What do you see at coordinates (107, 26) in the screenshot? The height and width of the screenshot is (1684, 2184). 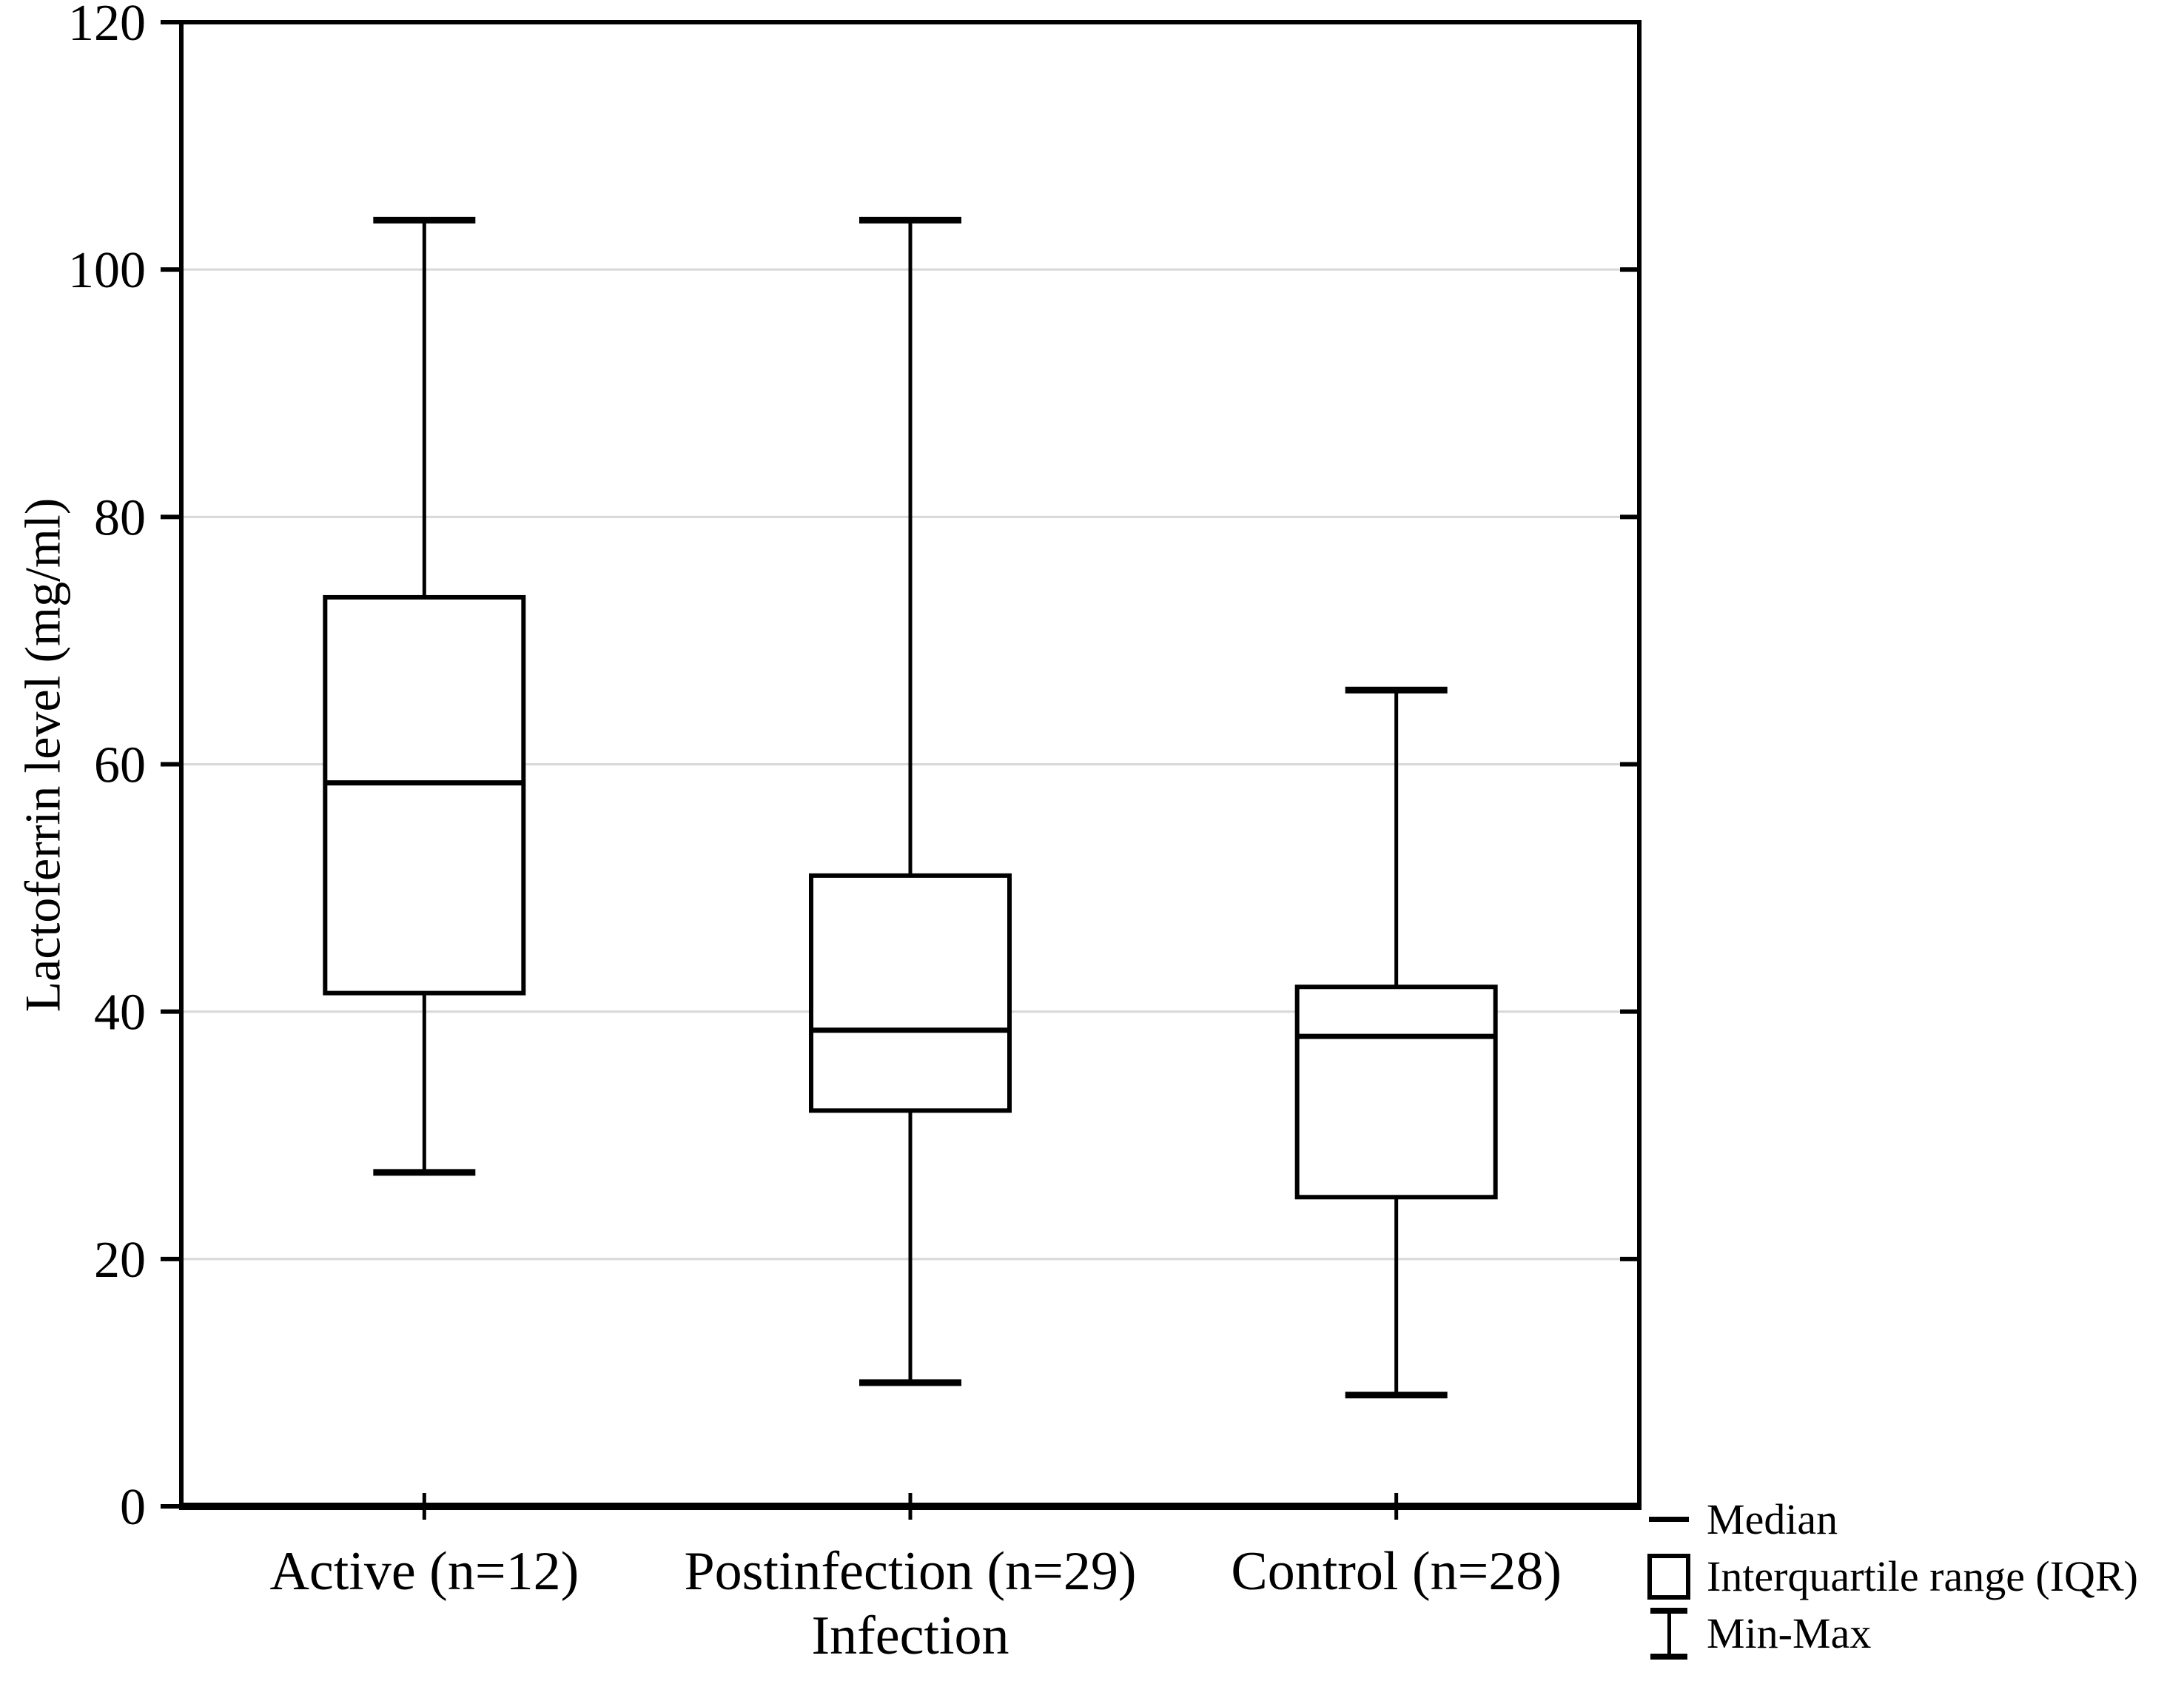 I see `y-tick-label-120: 120` at bounding box center [107, 26].